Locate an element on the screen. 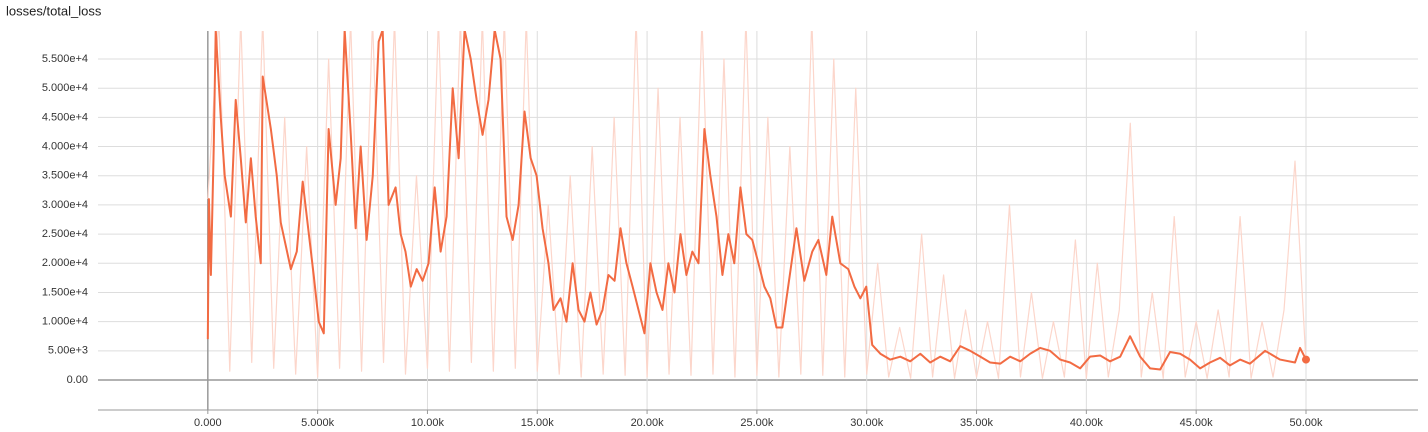  x-tick-label: 10.00k is located at coordinates (428, 423).